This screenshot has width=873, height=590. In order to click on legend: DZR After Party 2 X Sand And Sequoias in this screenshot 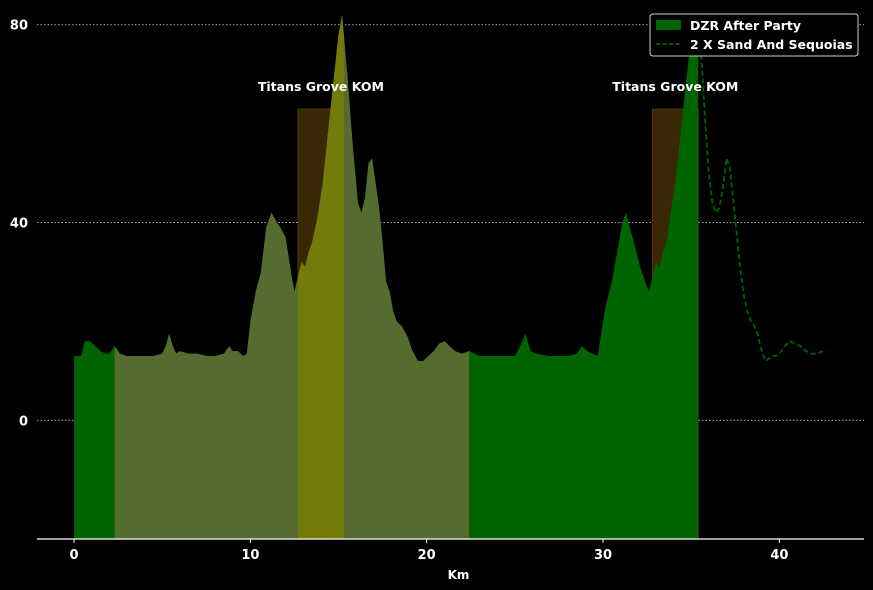, I will do `click(754, 35)`.